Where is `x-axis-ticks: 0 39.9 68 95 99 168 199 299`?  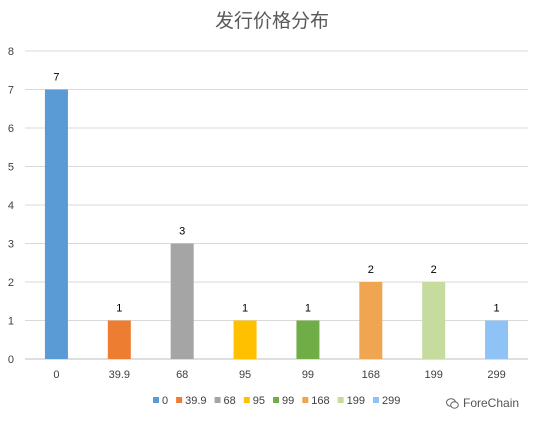
x-axis-ticks: 0 39.9 68 95 99 168 199 299 is located at coordinates (279, 375).